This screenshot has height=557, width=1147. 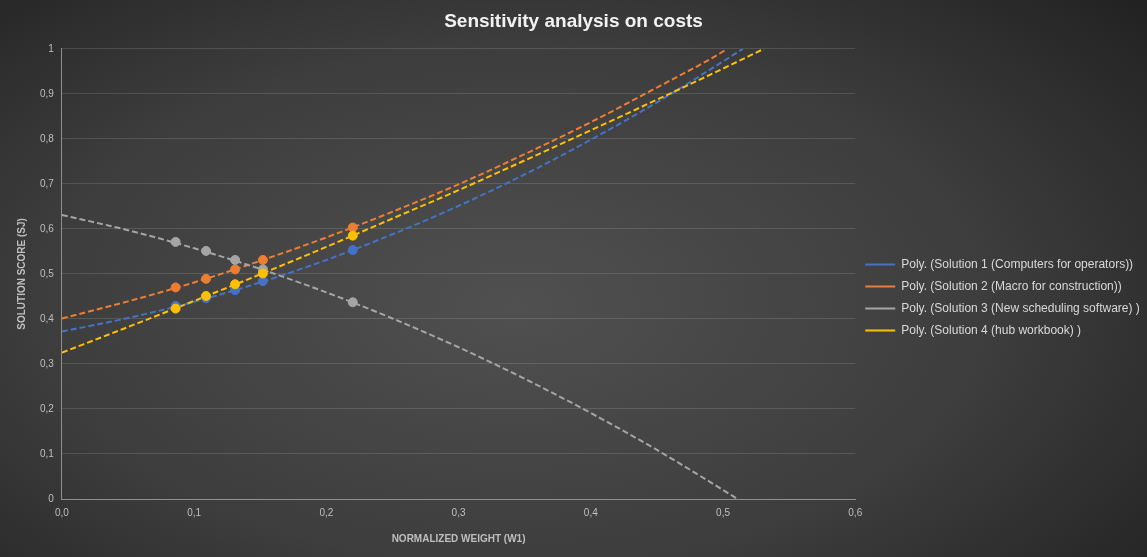 What do you see at coordinates (1020, 307) in the screenshot?
I see `legend-label: Poly. (Solution 3 (New scheduling software) )` at bounding box center [1020, 307].